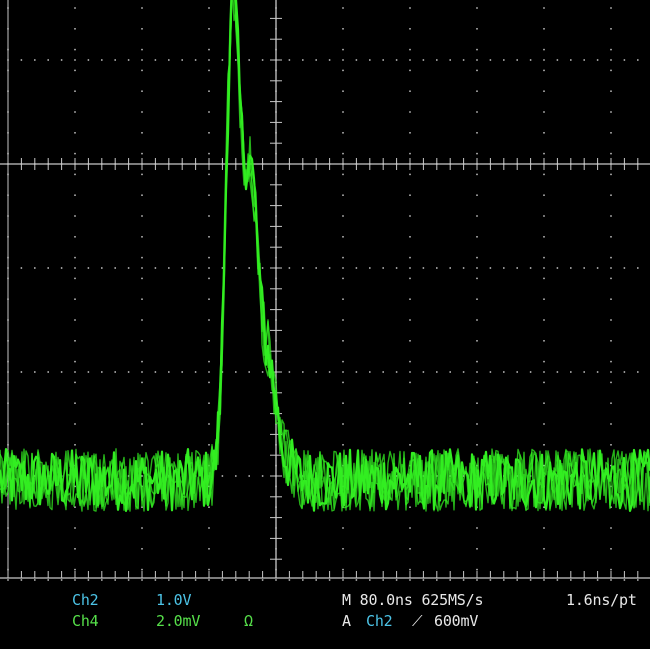 Image resolution: width=650 pixels, height=649 pixels. I want to click on ch4-scale: 2.0mV, so click(178, 621).